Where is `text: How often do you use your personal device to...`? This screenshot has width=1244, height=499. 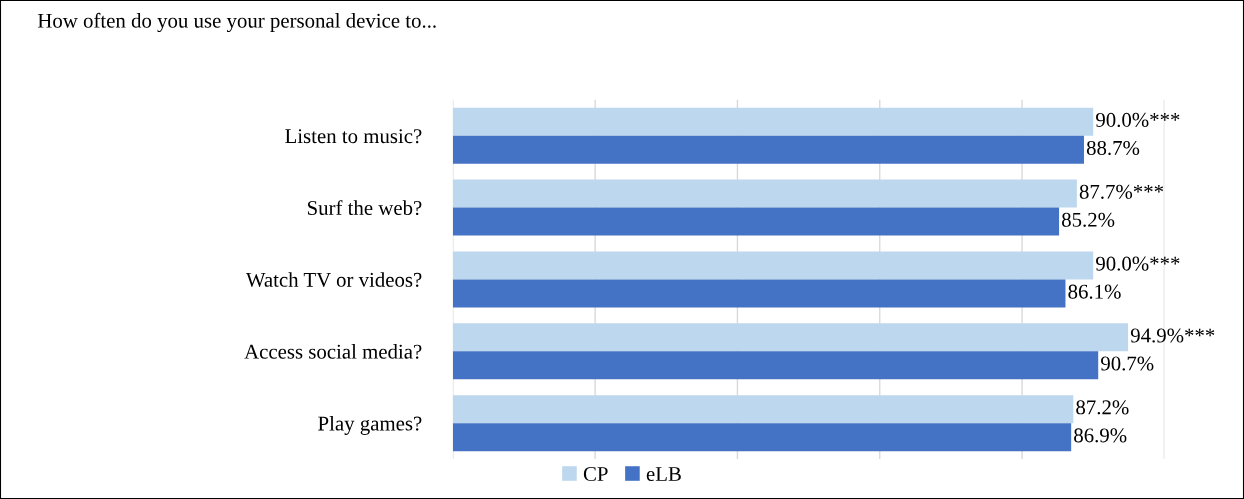
text: How often do you use your personal device to... is located at coordinates (236, 22).